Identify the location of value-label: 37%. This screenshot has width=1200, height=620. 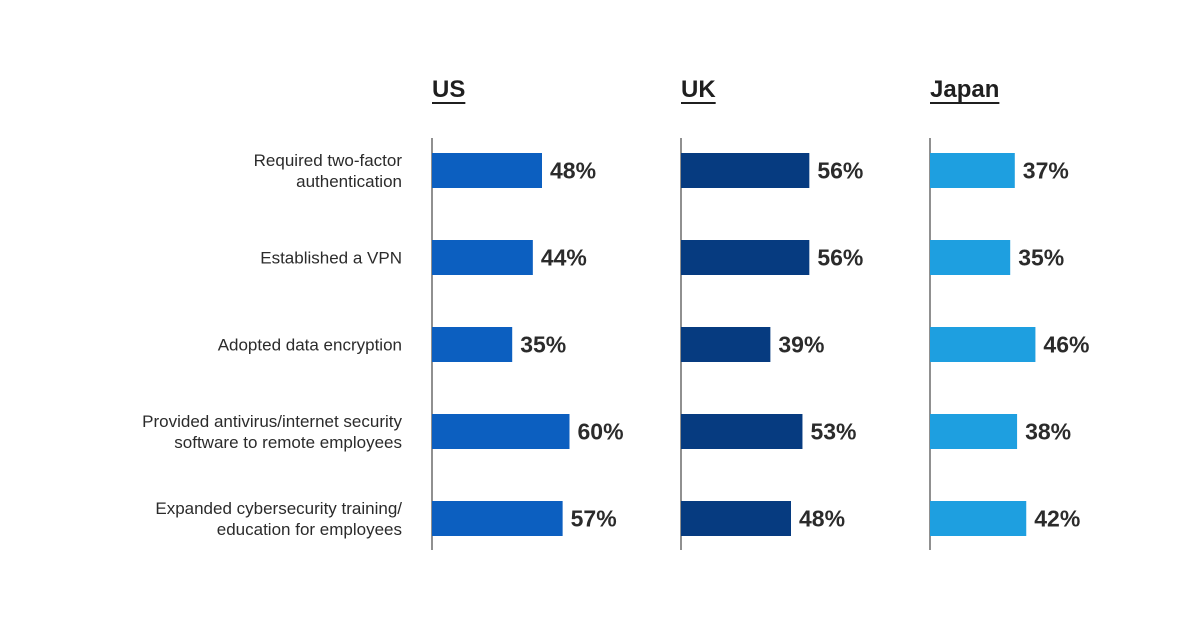
(1046, 171).